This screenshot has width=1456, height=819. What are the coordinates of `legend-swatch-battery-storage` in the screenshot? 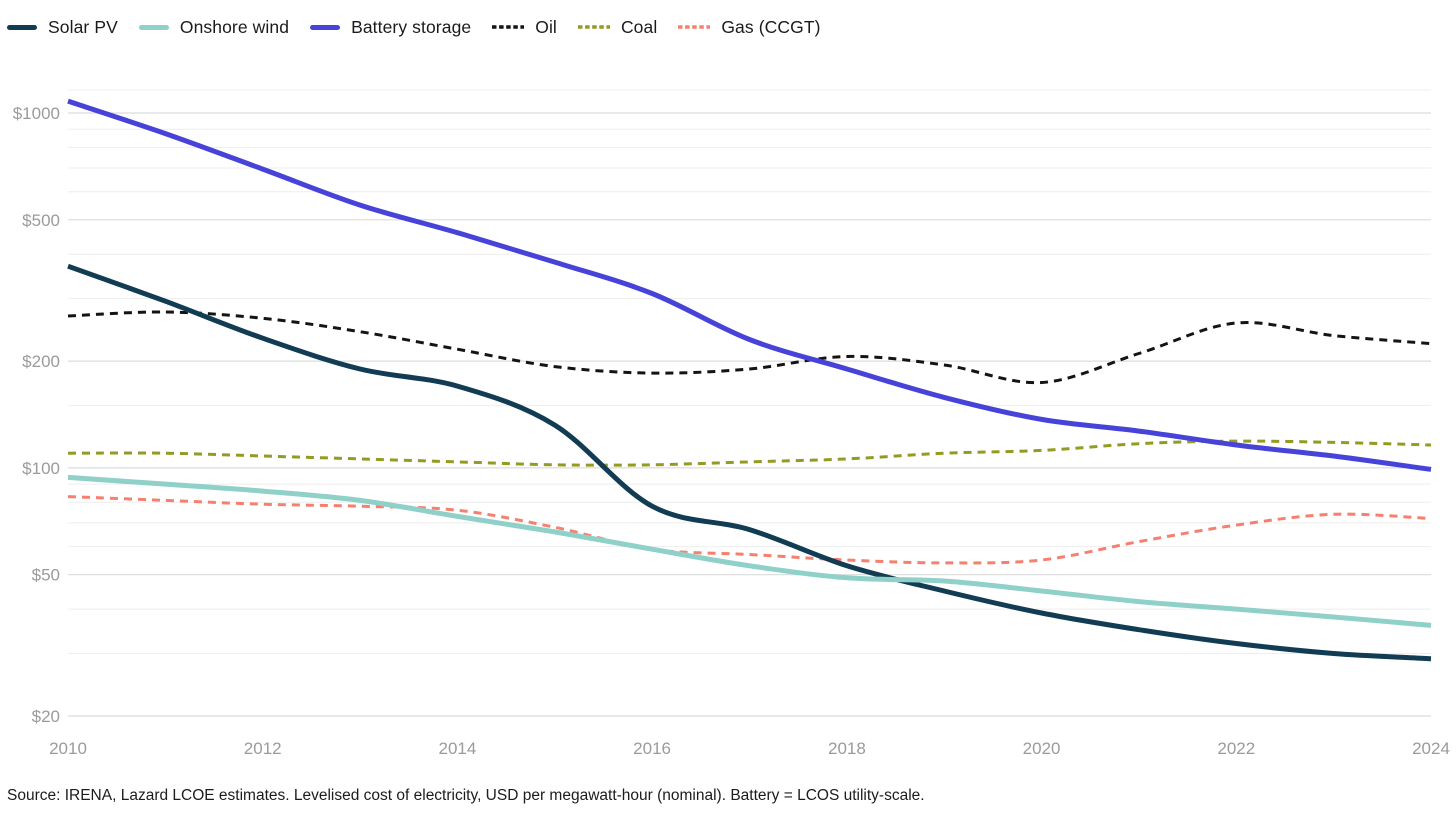 It's located at (325, 27).